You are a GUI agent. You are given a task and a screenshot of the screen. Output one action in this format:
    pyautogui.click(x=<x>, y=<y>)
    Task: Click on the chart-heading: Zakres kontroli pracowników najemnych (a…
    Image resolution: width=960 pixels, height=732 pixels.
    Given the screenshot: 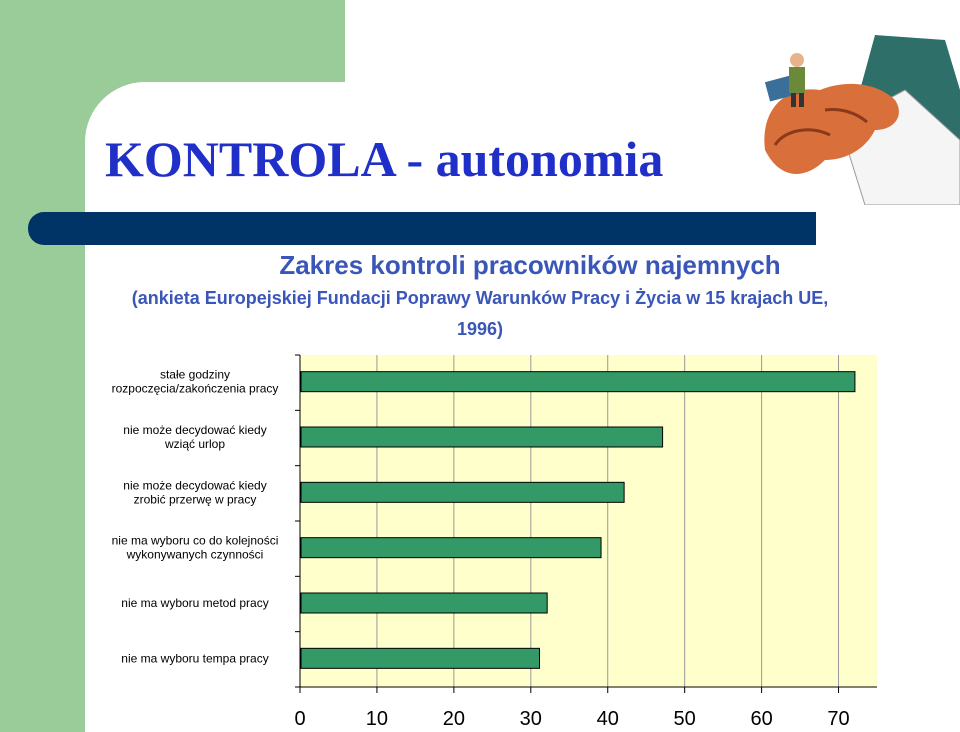 What is the action you would take?
    pyautogui.click(x=480, y=296)
    